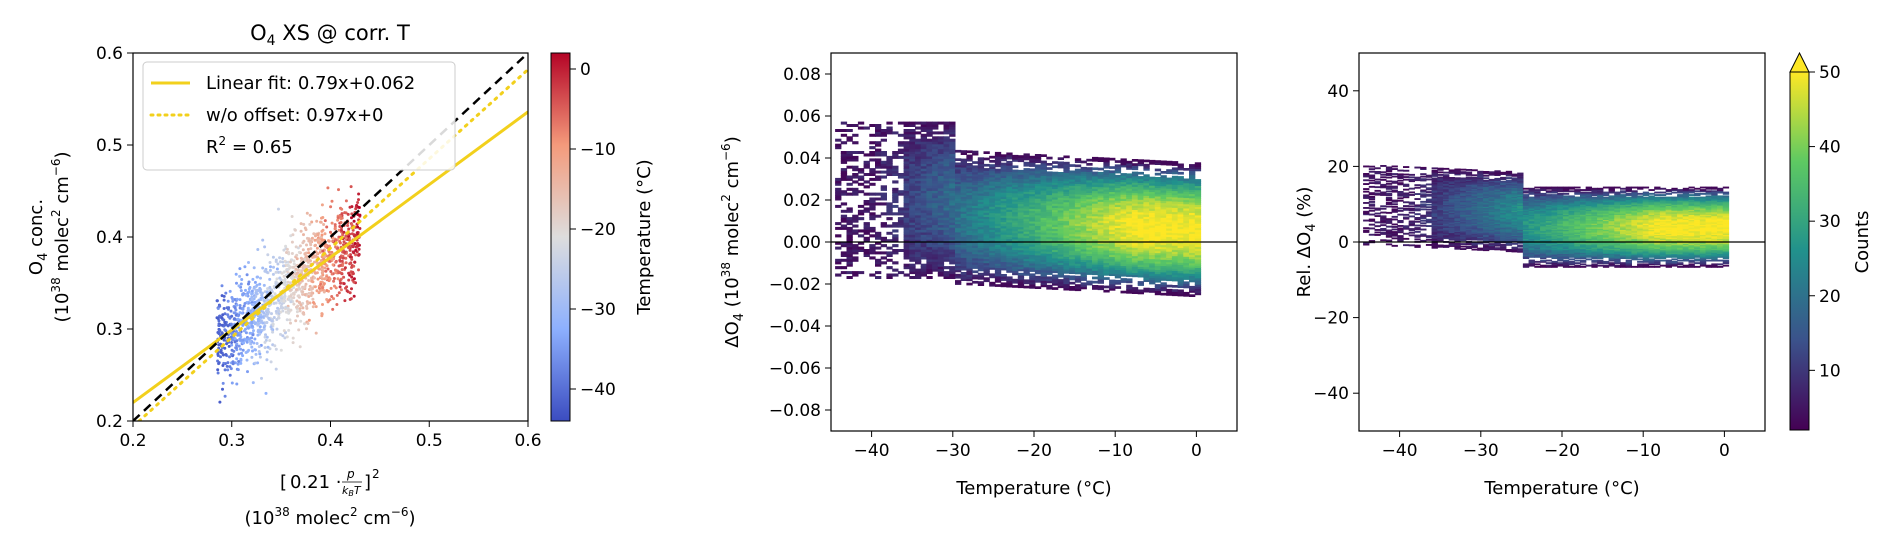 The image size is (1892, 552). I want to click on scatter-points, so click(288, 294).